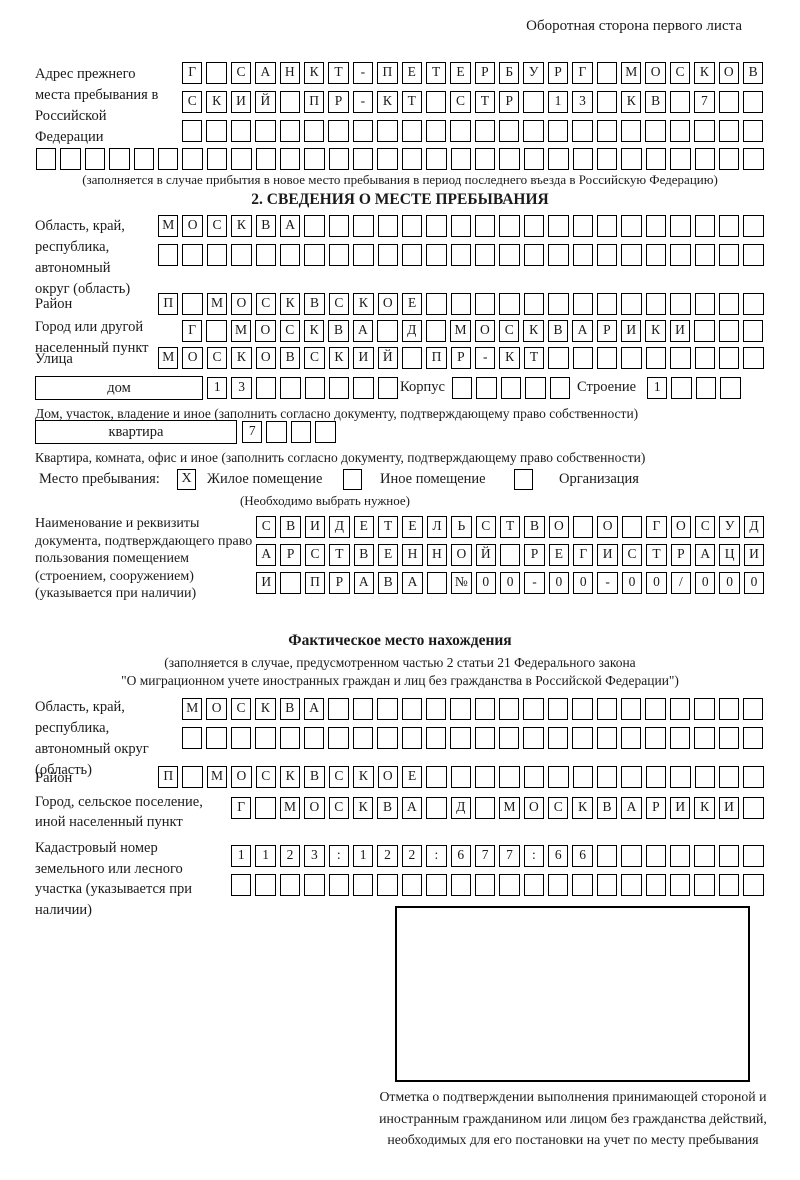 The image size is (800, 1180). What do you see at coordinates (136, 432) in the screenshot?
I see `apartment-box: квартира` at bounding box center [136, 432].